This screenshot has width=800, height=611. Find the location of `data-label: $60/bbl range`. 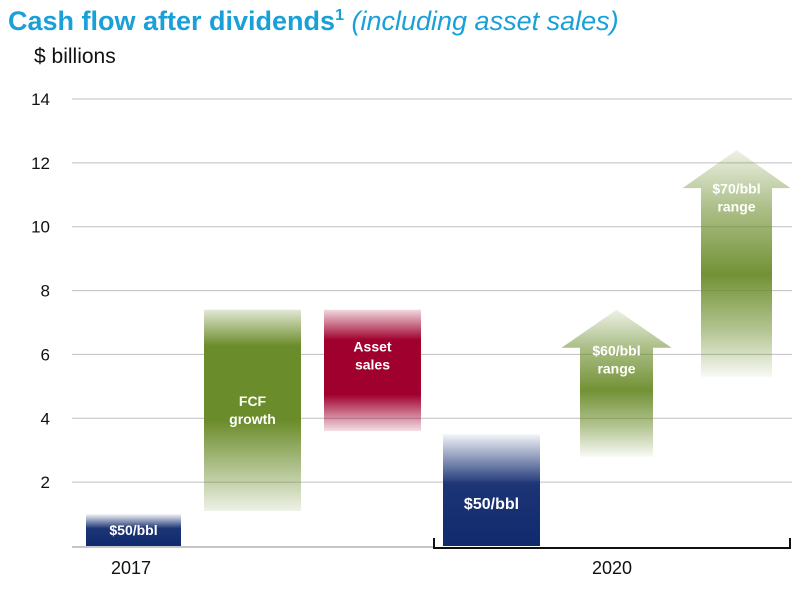

data-label: $60/bbl range is located at coordinates (616, 360).